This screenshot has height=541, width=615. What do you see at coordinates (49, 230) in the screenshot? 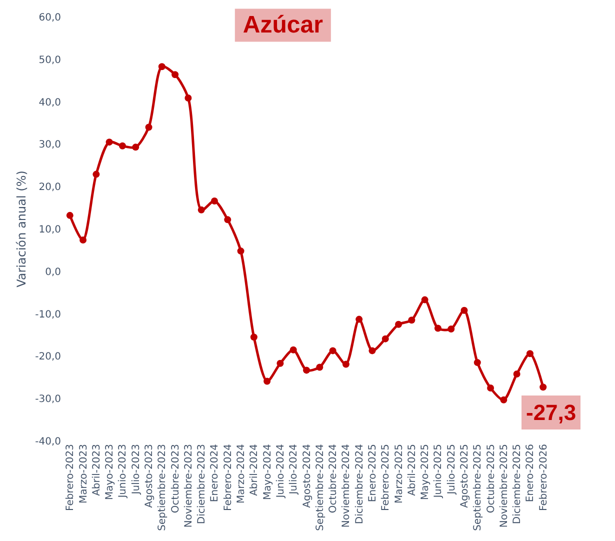
I see `y-tick-label: 10,0` at bounding box center [49, 230].